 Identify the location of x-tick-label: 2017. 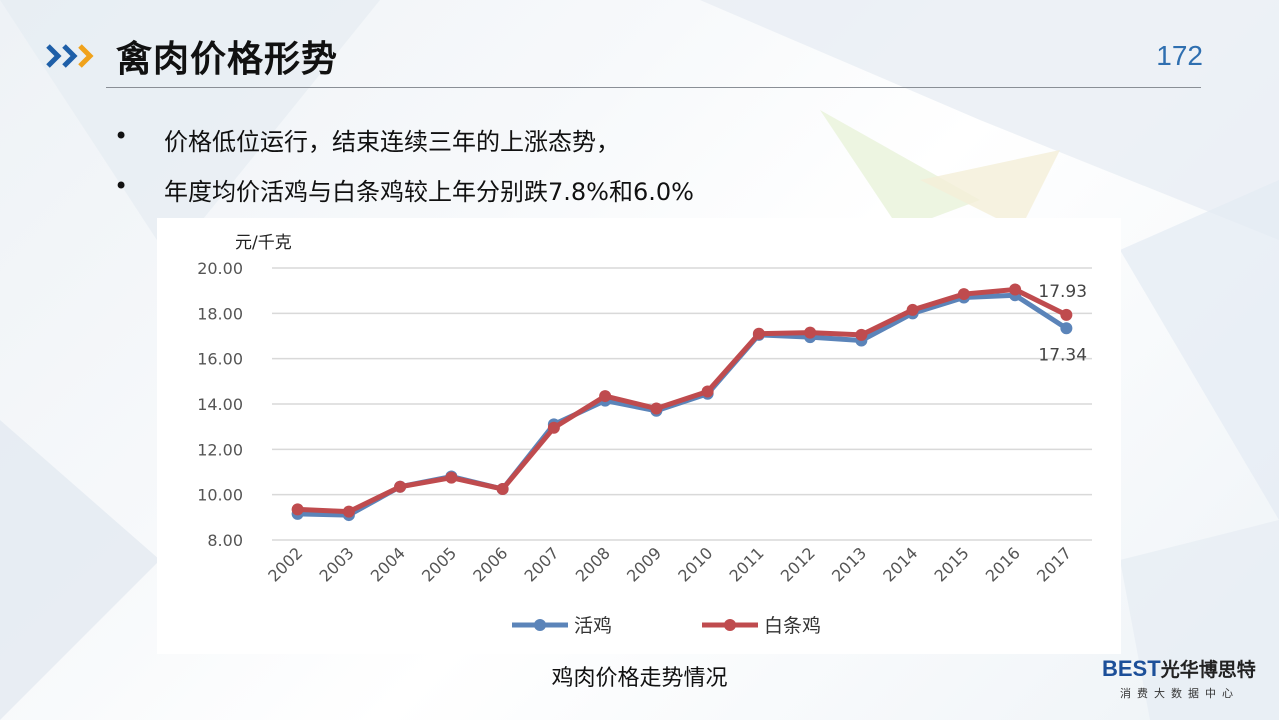
(1054, 564).